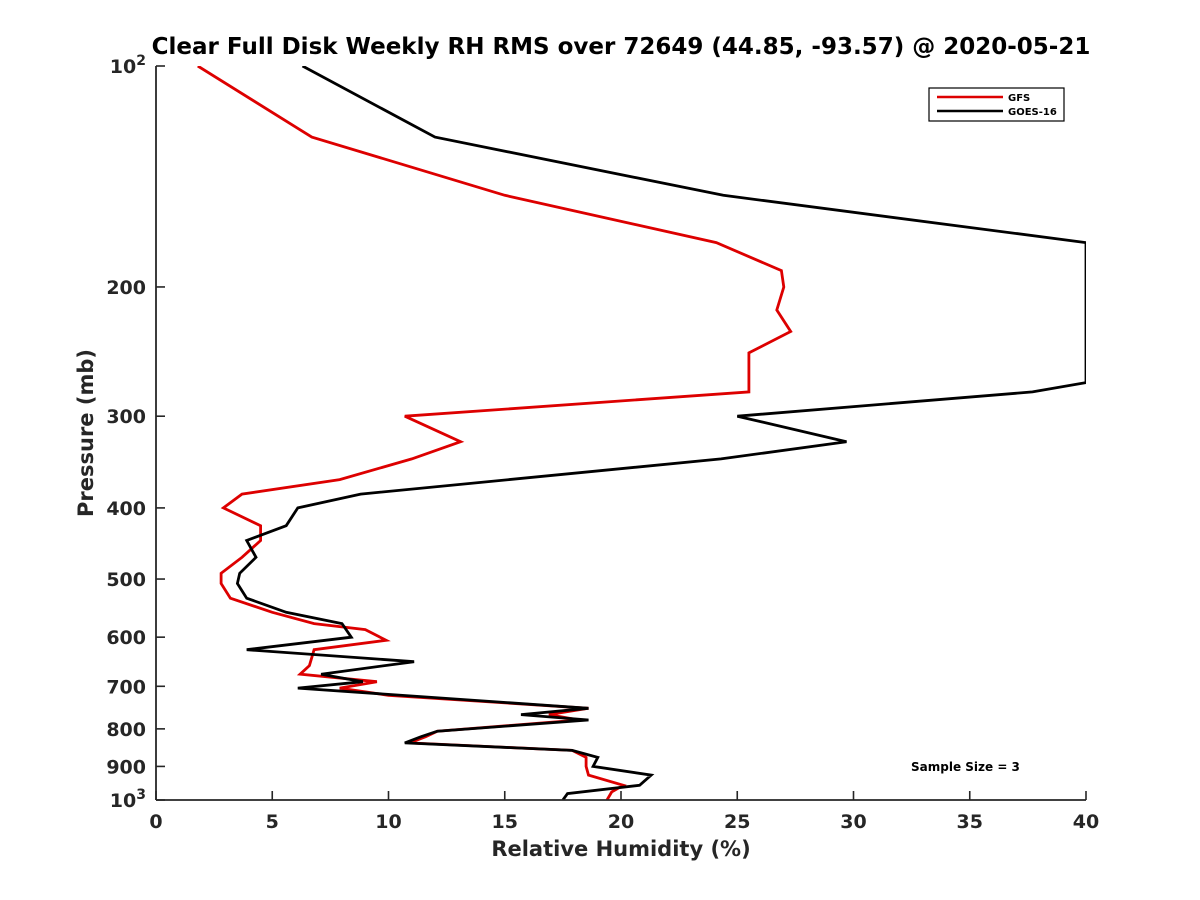 The image size is (1200, 900). I want to click on y-tick-label: 10³, so click(128, 799).